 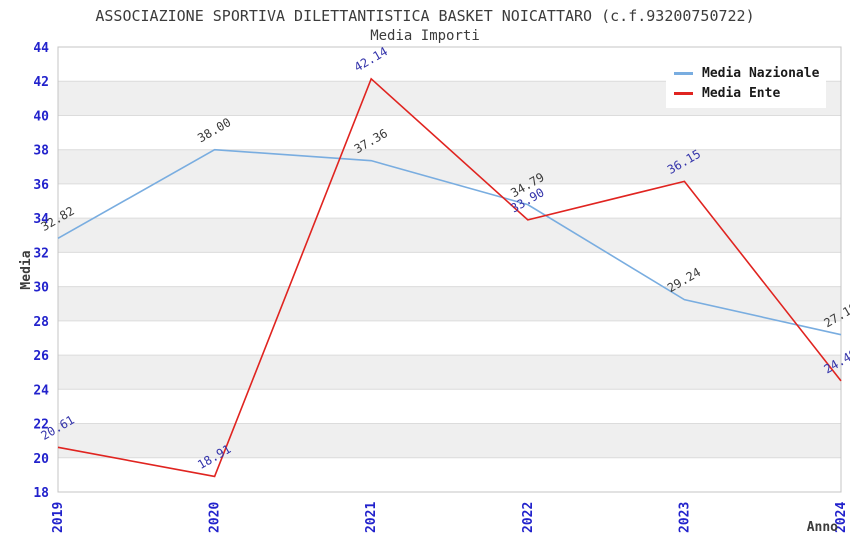 What do you see at coordinates (41, 425) in the screenshot?
I see `y-tick-label: 22` at bounding box center [41, 425].